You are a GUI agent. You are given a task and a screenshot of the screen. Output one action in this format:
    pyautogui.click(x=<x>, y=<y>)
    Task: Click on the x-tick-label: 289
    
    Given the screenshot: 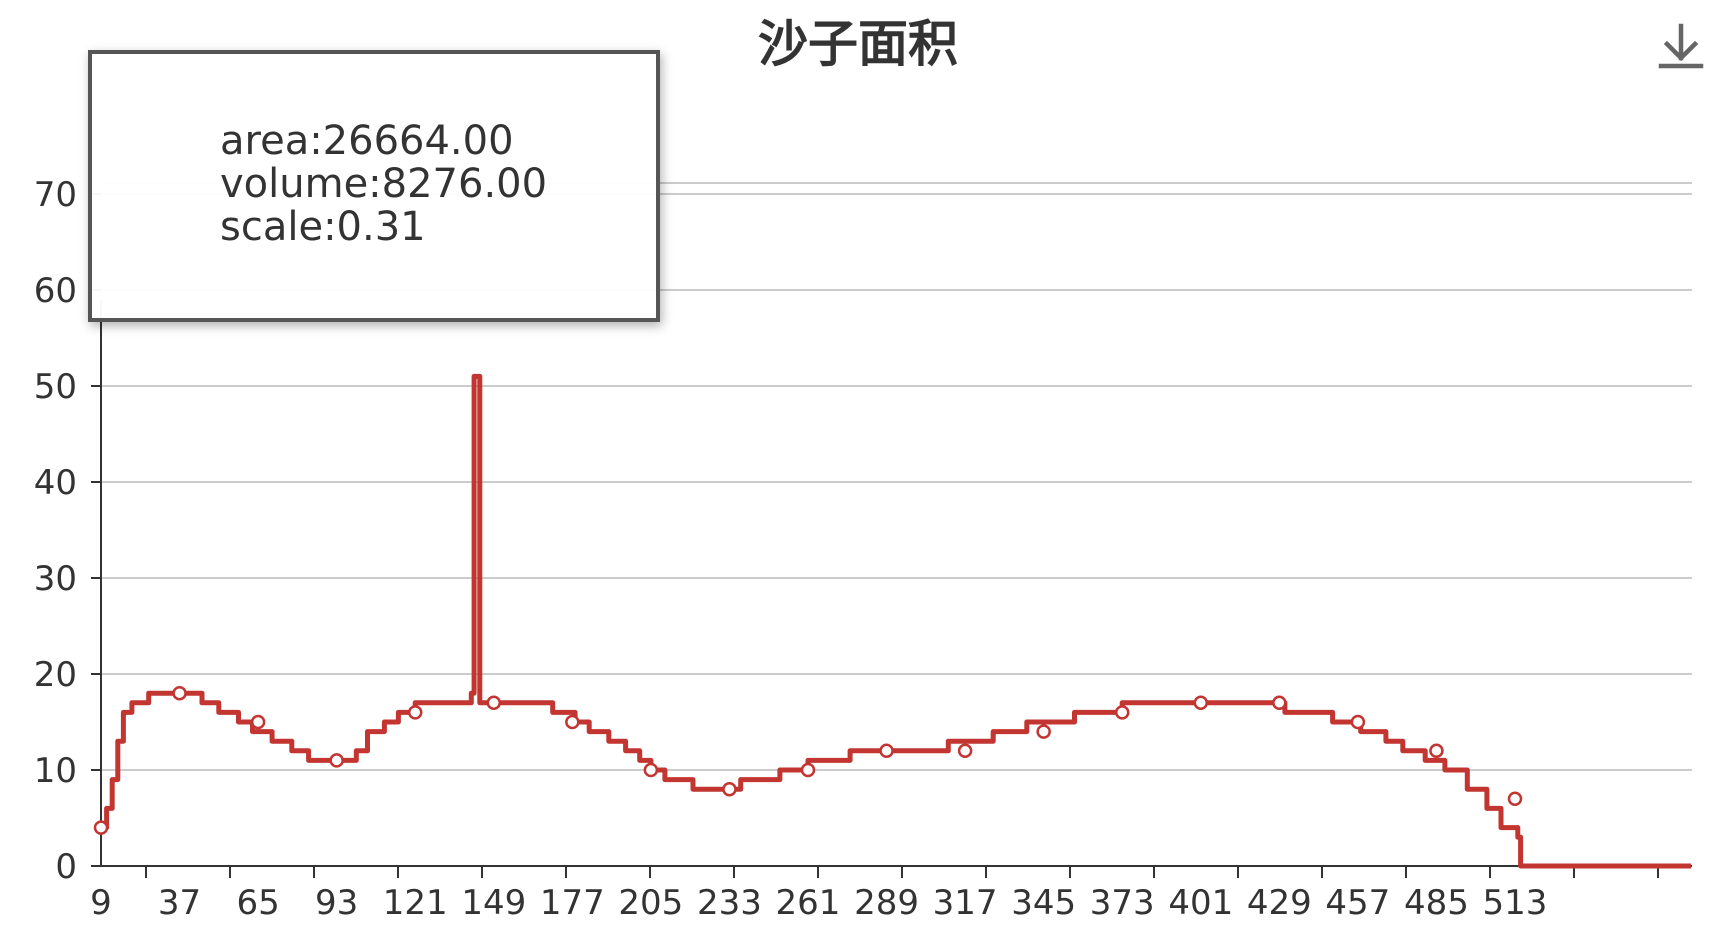 What is the action you would take?
    pyautogui.click(x=886, y=903)
    